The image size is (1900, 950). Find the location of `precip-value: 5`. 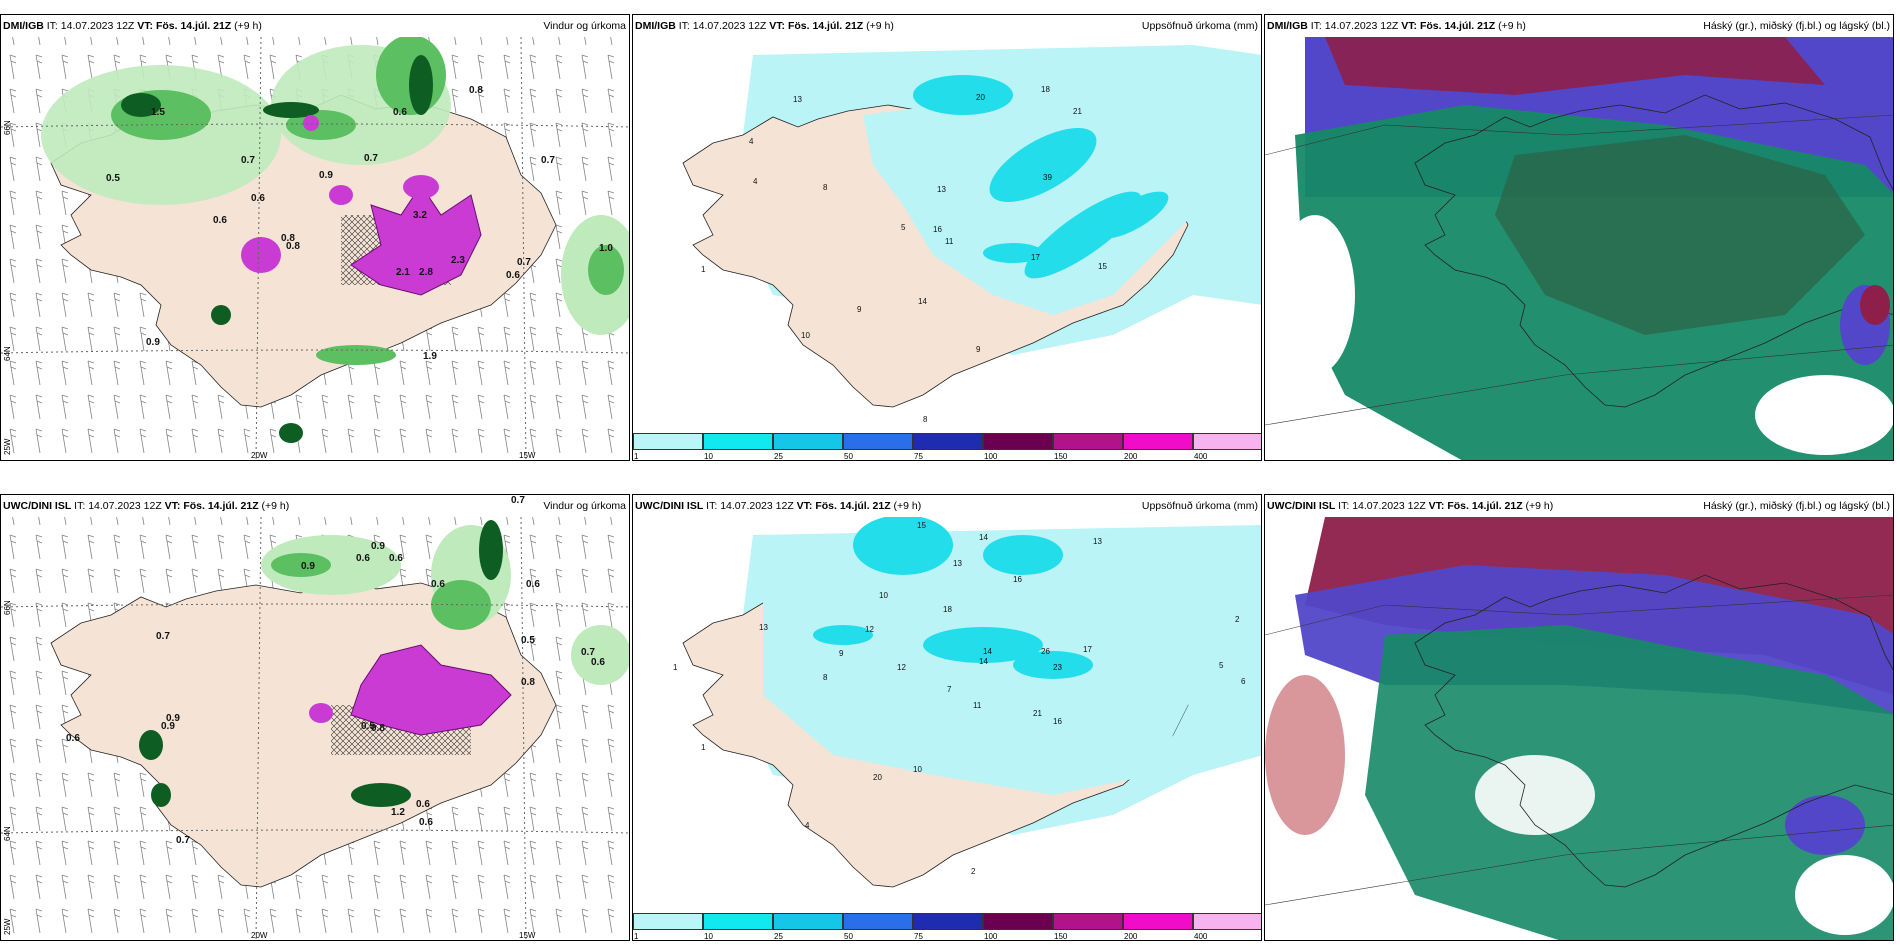

precip-value: 5 is located at coordinates (1221, 665).